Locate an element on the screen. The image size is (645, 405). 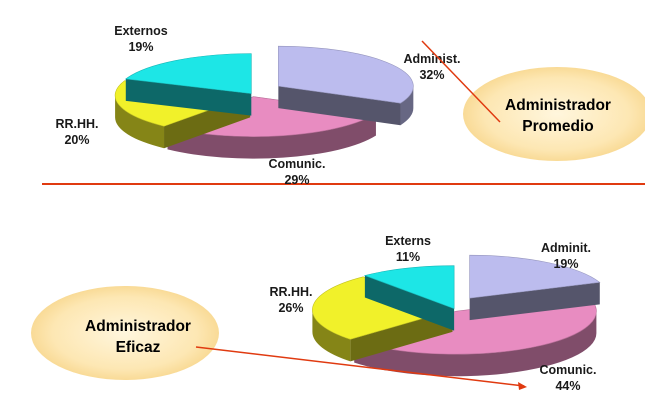
value-rrhh-bottom: 26% is located at coordinates (290, 308).